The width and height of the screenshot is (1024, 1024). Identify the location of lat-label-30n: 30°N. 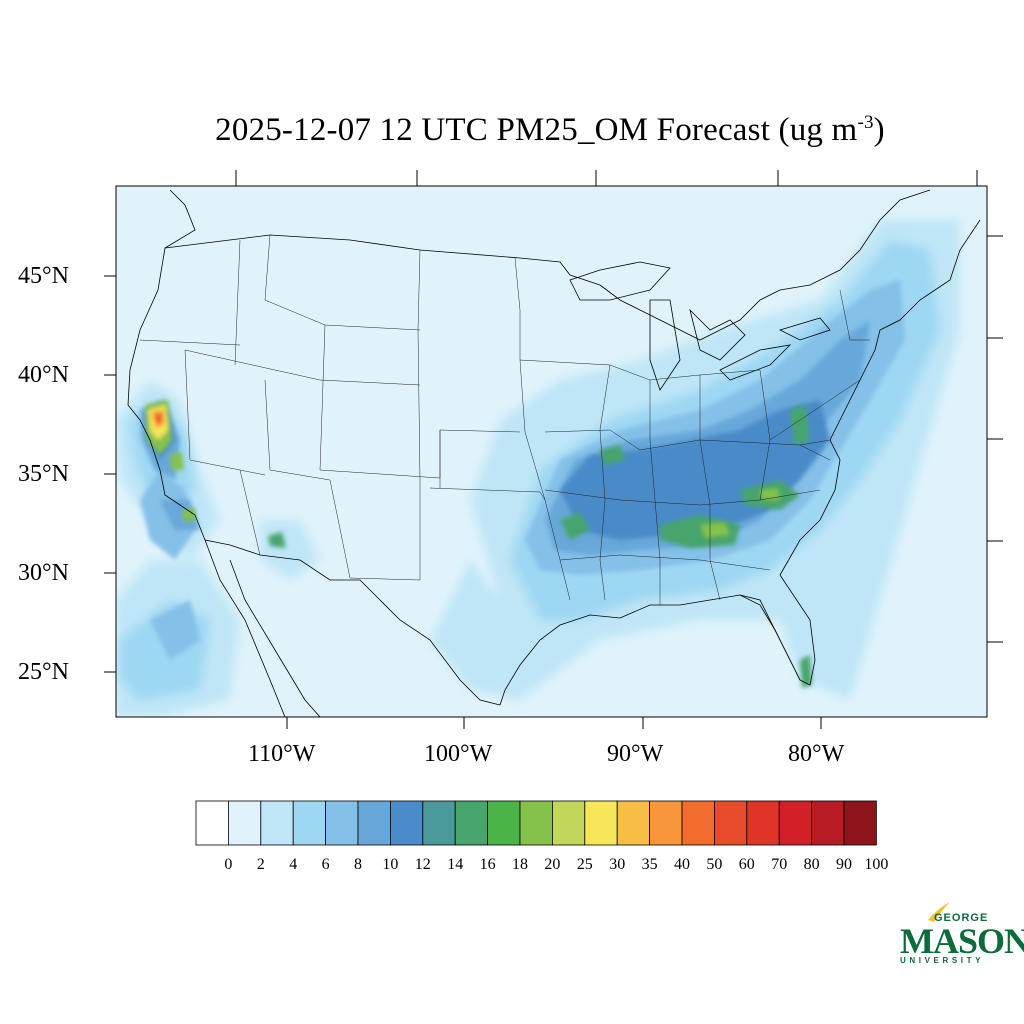
(43, 573).